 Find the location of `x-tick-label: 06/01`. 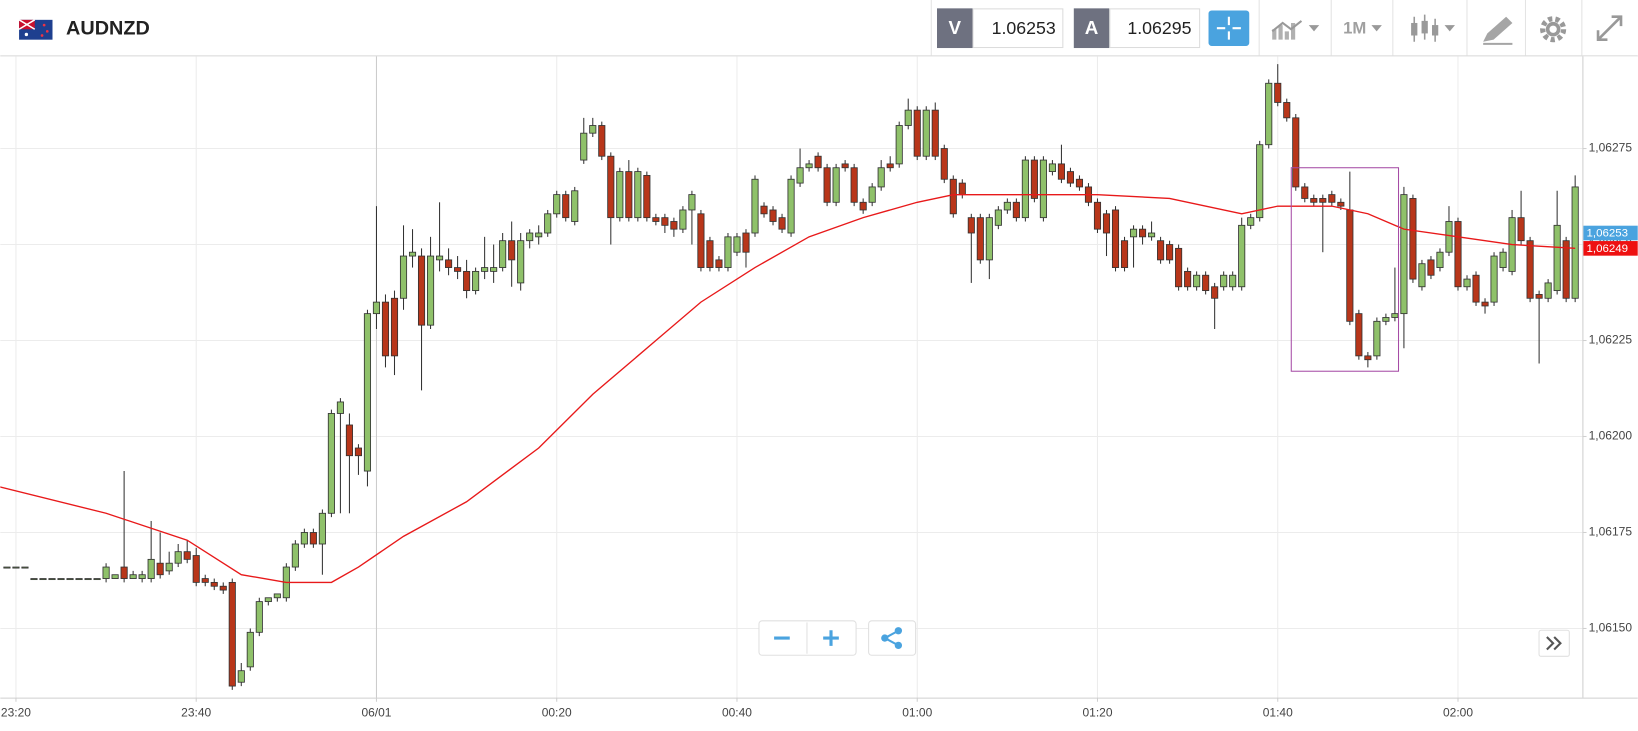

x-tick-label: 06/01 is located at coordinates (376, 712).